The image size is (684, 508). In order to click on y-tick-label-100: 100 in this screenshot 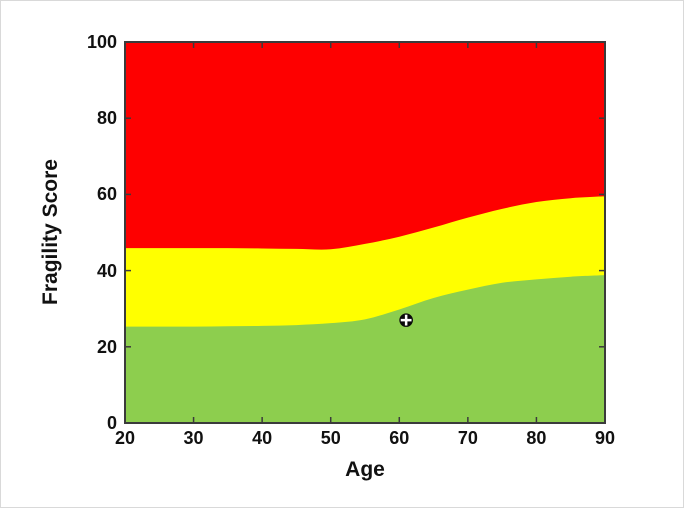, I will do `click(101, 42)`.